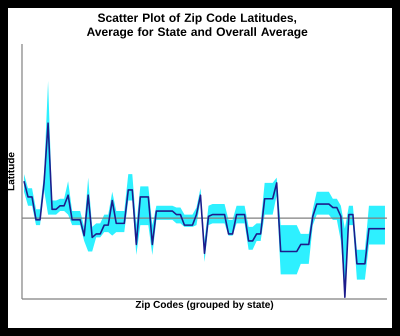 The width and height of the screenshot is (400, 336). Describe the element at coordinates (205, 305) in the screenshot. I see `x-axis-title: Zip Codes (grouped by state)` at that location.